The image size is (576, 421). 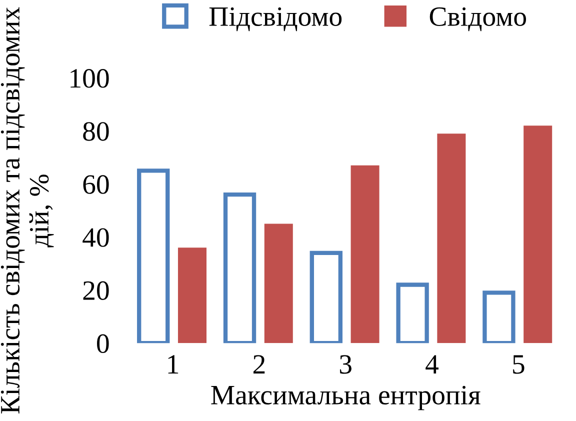 I want to click on x-axis-title: Максимальна ентропія, so click(x=345, y=398).